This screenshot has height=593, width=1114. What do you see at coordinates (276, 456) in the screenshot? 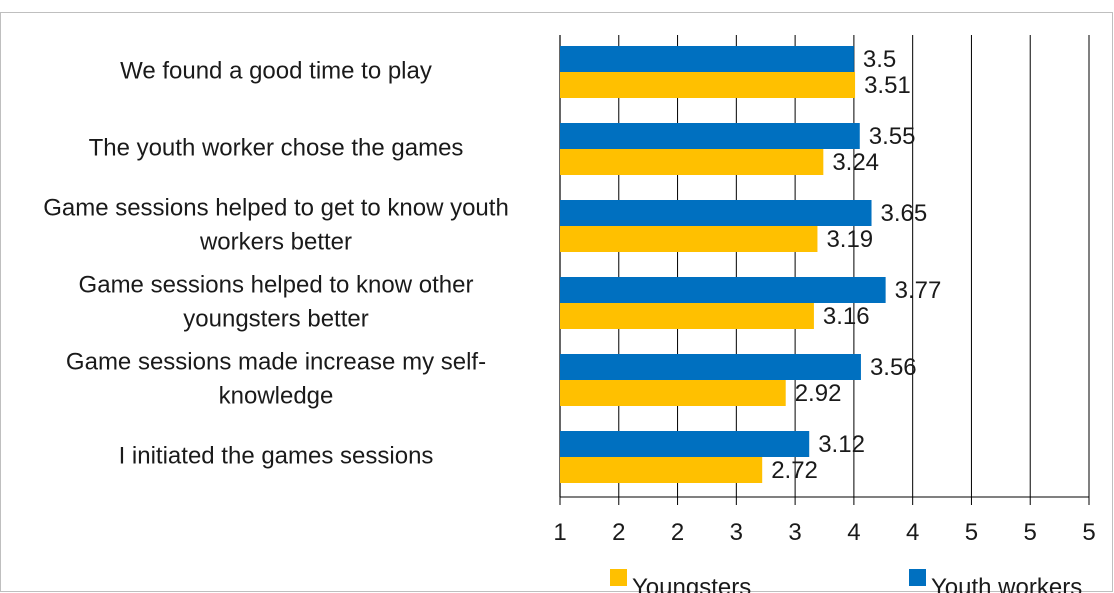
I see `category-label: I initiated the games sessions` at bounding box center [276, 456].